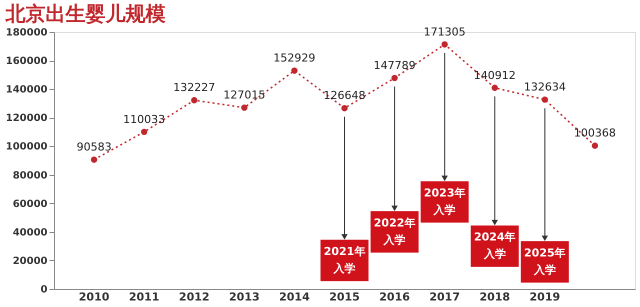  Describe the element at coordinates (545, 253) in the screenshot. I see `annotation: 2025年` at that location.